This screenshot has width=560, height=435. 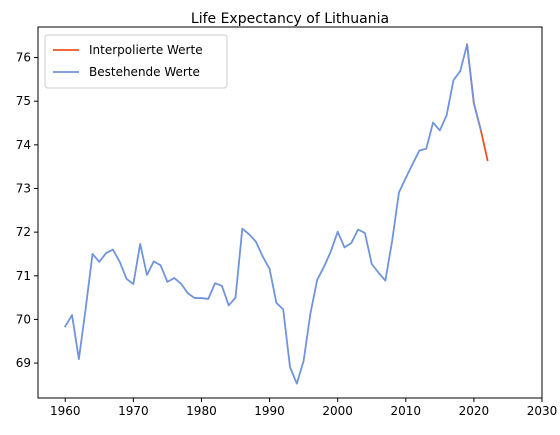 What do you see at coordinates (23, 145) in the screenshot?
I see `y-tick-label: 74` at bounding box center [23, 145].